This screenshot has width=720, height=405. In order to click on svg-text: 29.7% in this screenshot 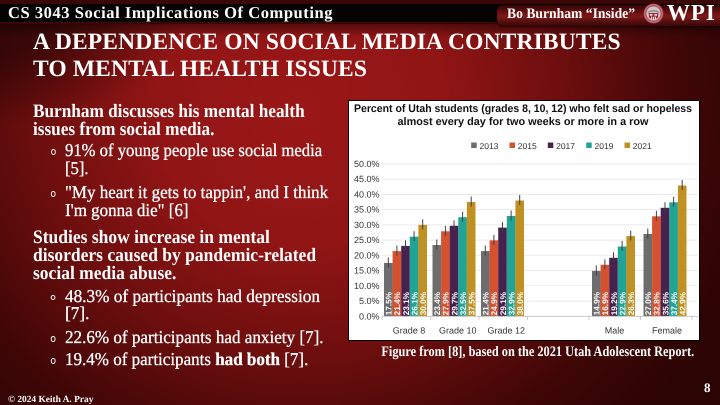, I will do `click(454, 303)`.